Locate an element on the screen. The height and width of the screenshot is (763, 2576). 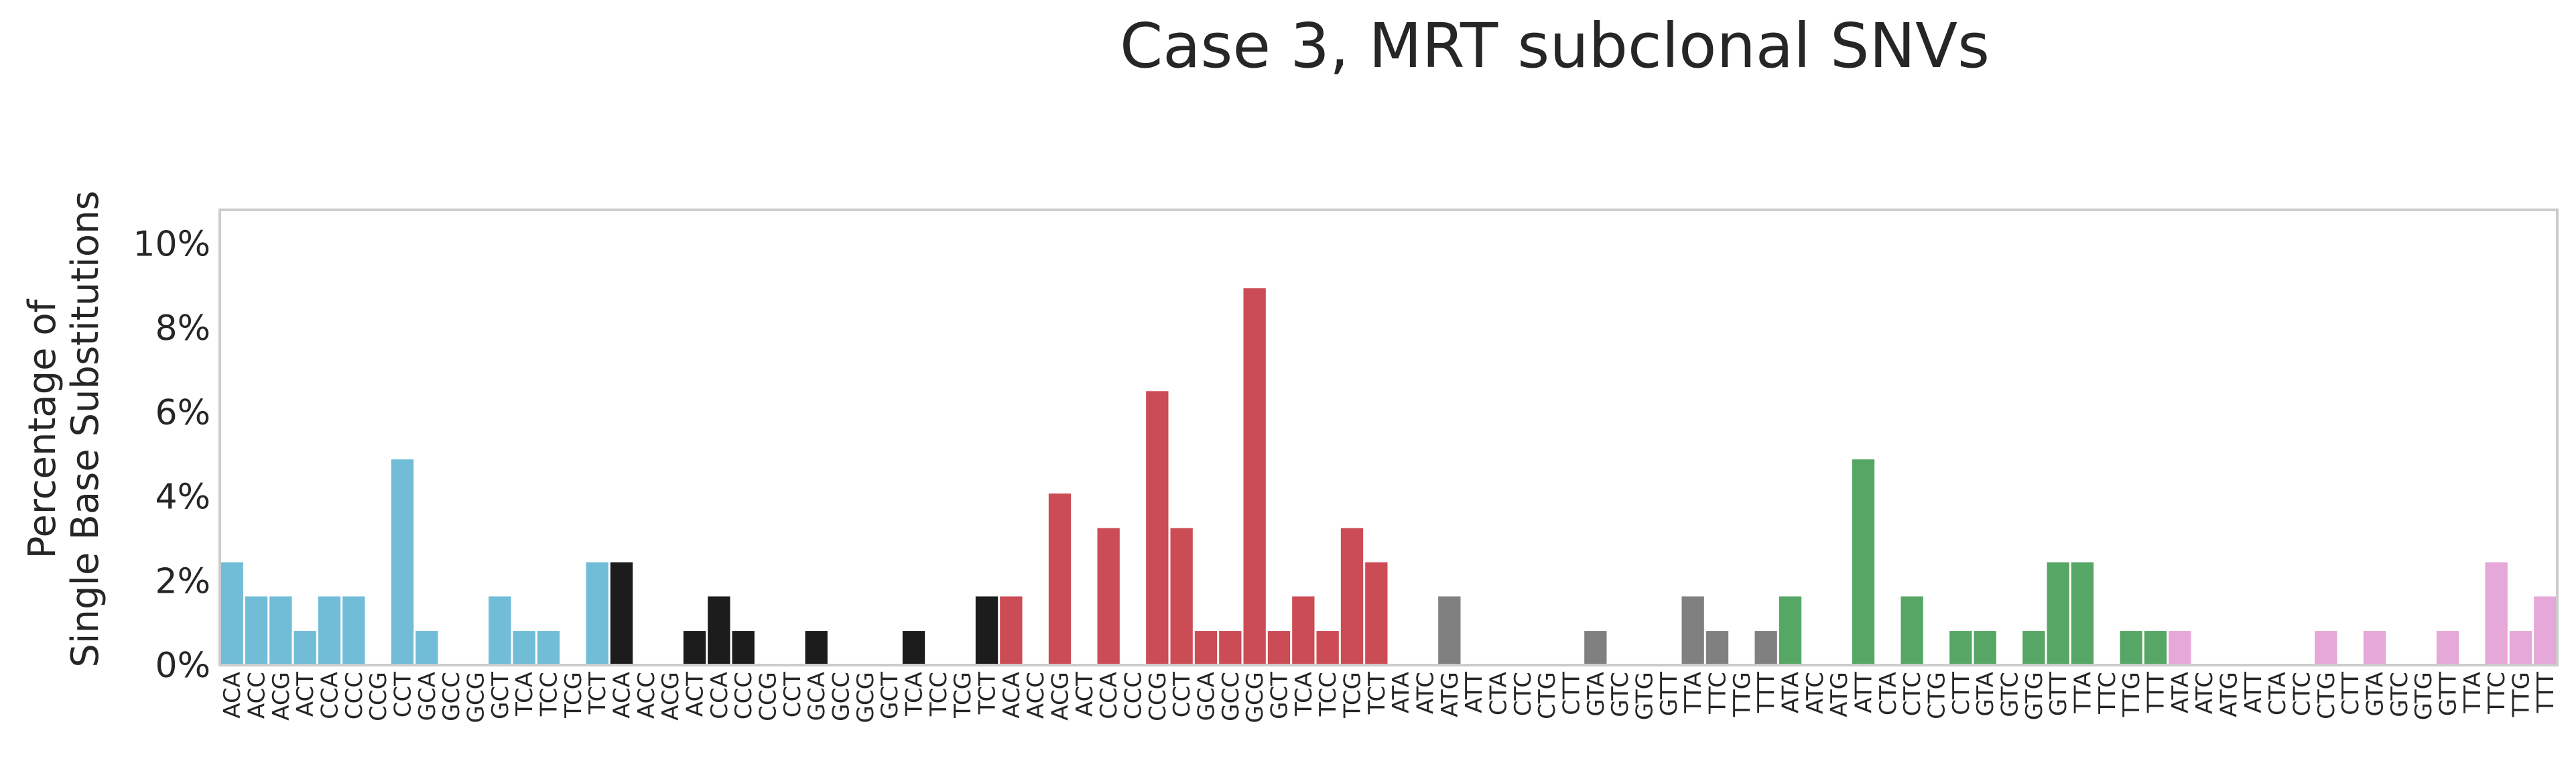
x-tick-label: GTC is located at coordinates (2399, 695).